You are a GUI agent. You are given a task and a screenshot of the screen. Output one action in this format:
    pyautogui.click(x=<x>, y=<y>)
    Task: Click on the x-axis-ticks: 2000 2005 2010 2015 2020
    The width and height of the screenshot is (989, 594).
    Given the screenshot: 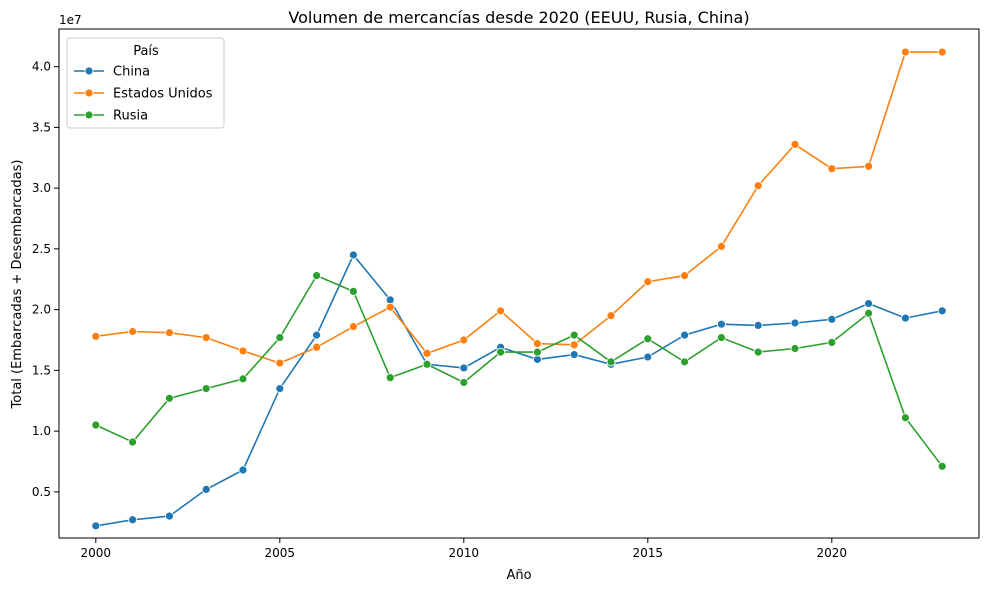 What is the action you would take?
    pyautogui.click(x=464, y=549)
    